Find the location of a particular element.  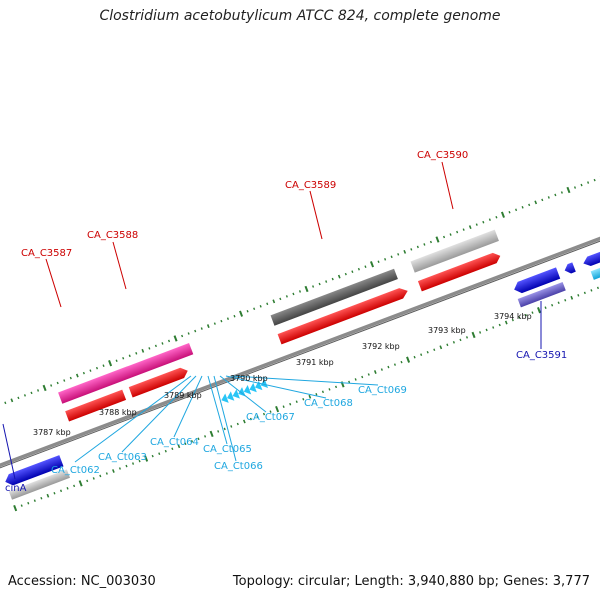

gene-CA_C3587 is located at coordinates (126, 373).